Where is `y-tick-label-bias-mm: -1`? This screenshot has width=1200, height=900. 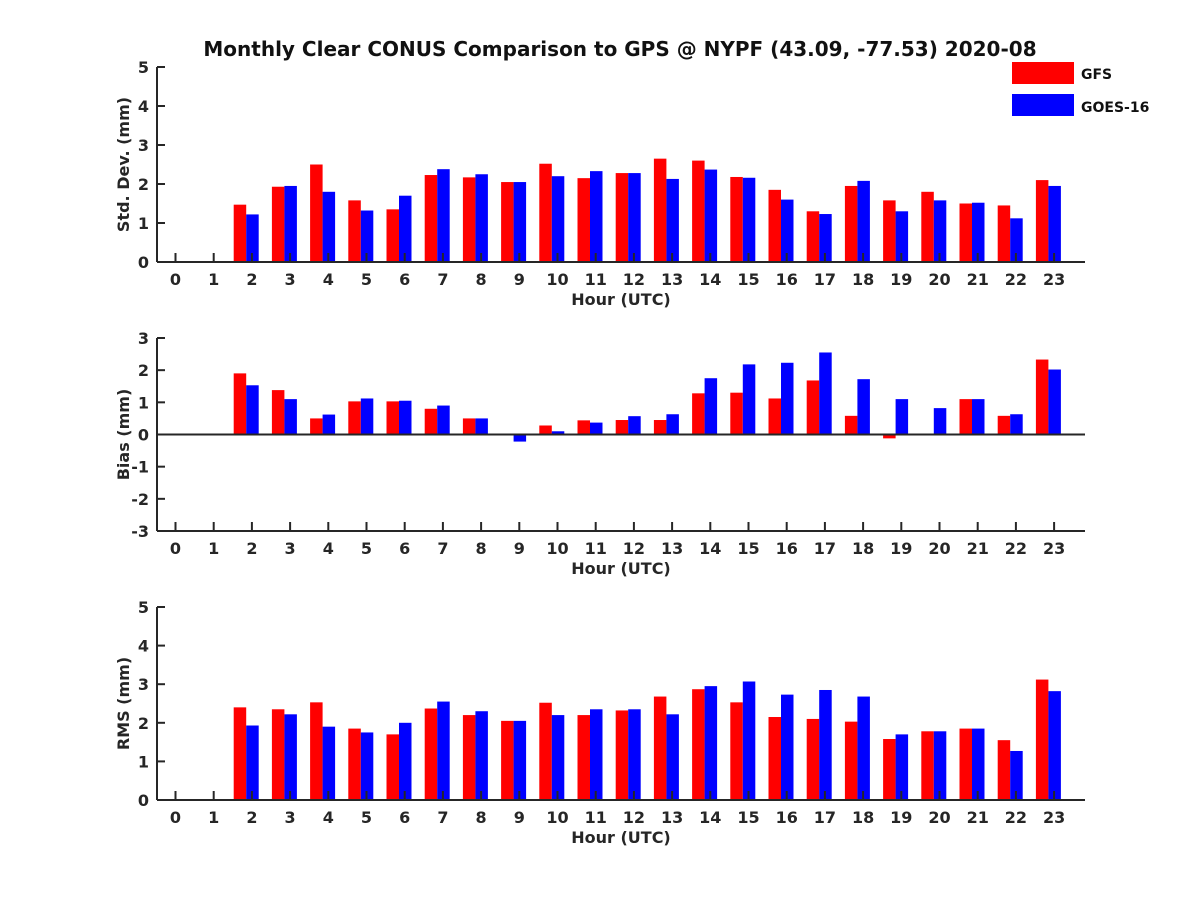
y-tick-label-bias-mm: -1 is located at coordinates (140, 467).